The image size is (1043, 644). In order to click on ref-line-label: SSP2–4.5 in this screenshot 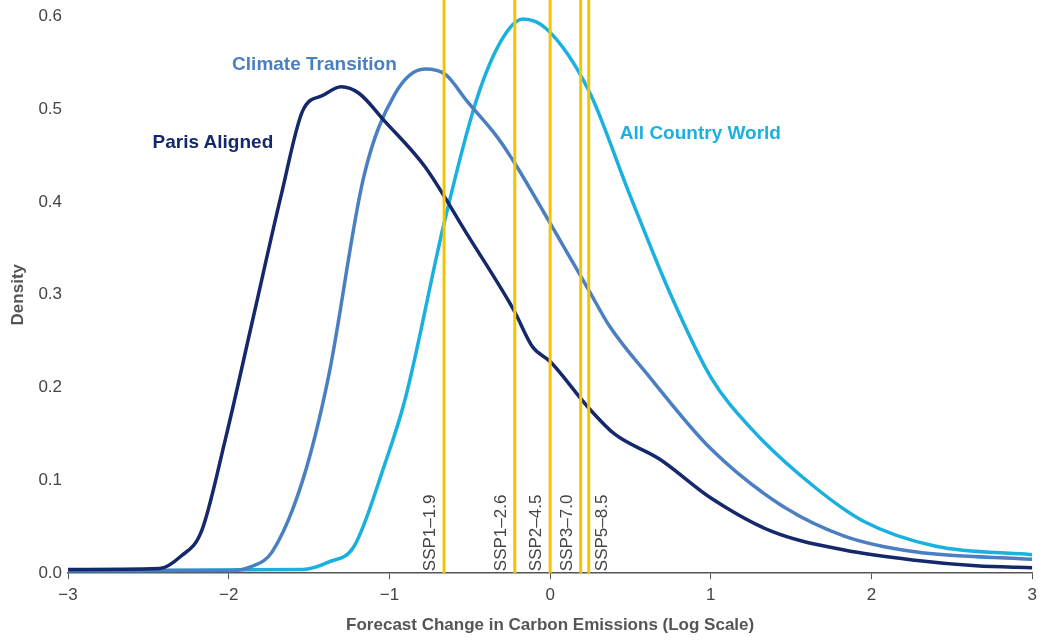, I will do `click(536, 533)`.